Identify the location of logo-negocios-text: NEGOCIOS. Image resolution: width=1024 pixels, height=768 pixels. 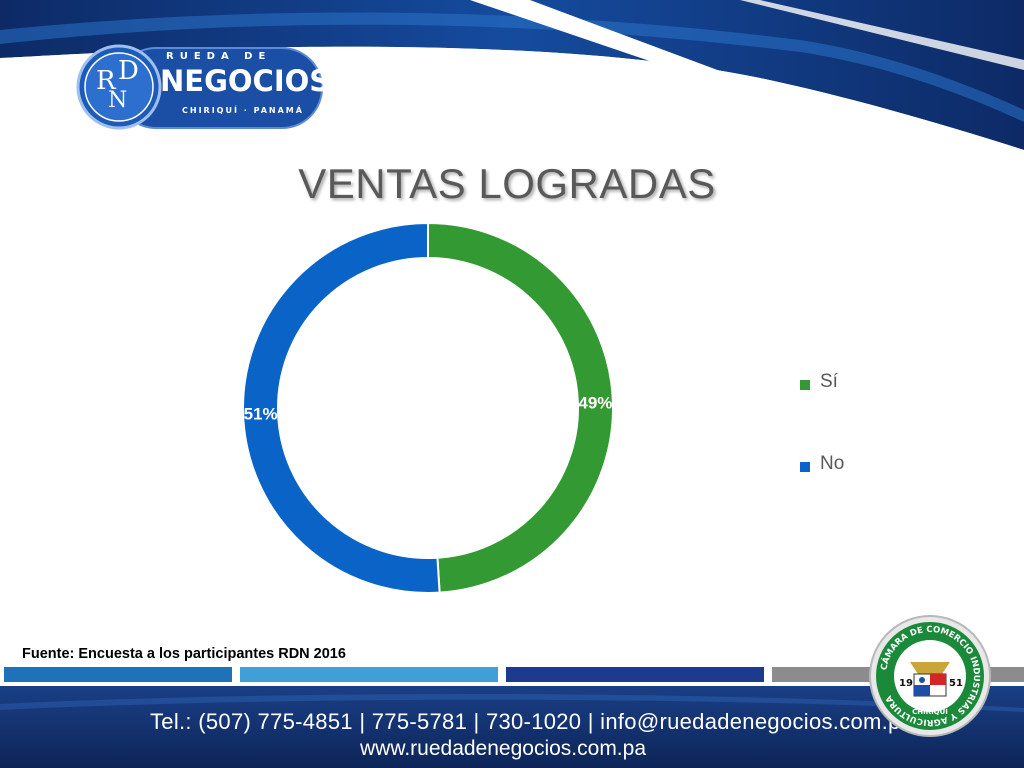
(245, 81).